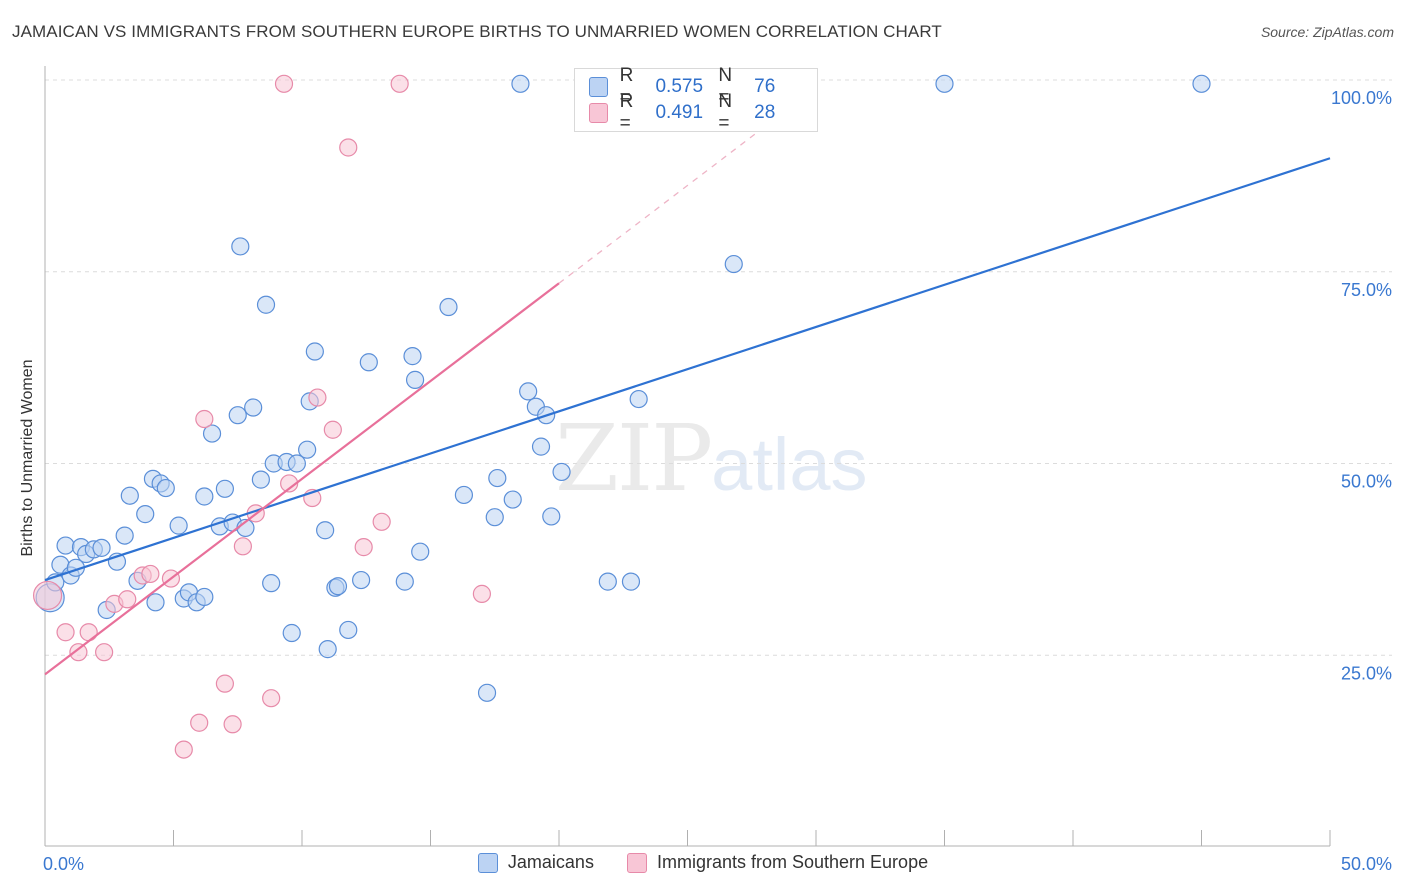 Image resolution: width=1406 pixels, height=892 pixels. What do you see at coordinates (765, 112) in the screenshot?
I see `n-value: 28` at bounding box center [765, 112].